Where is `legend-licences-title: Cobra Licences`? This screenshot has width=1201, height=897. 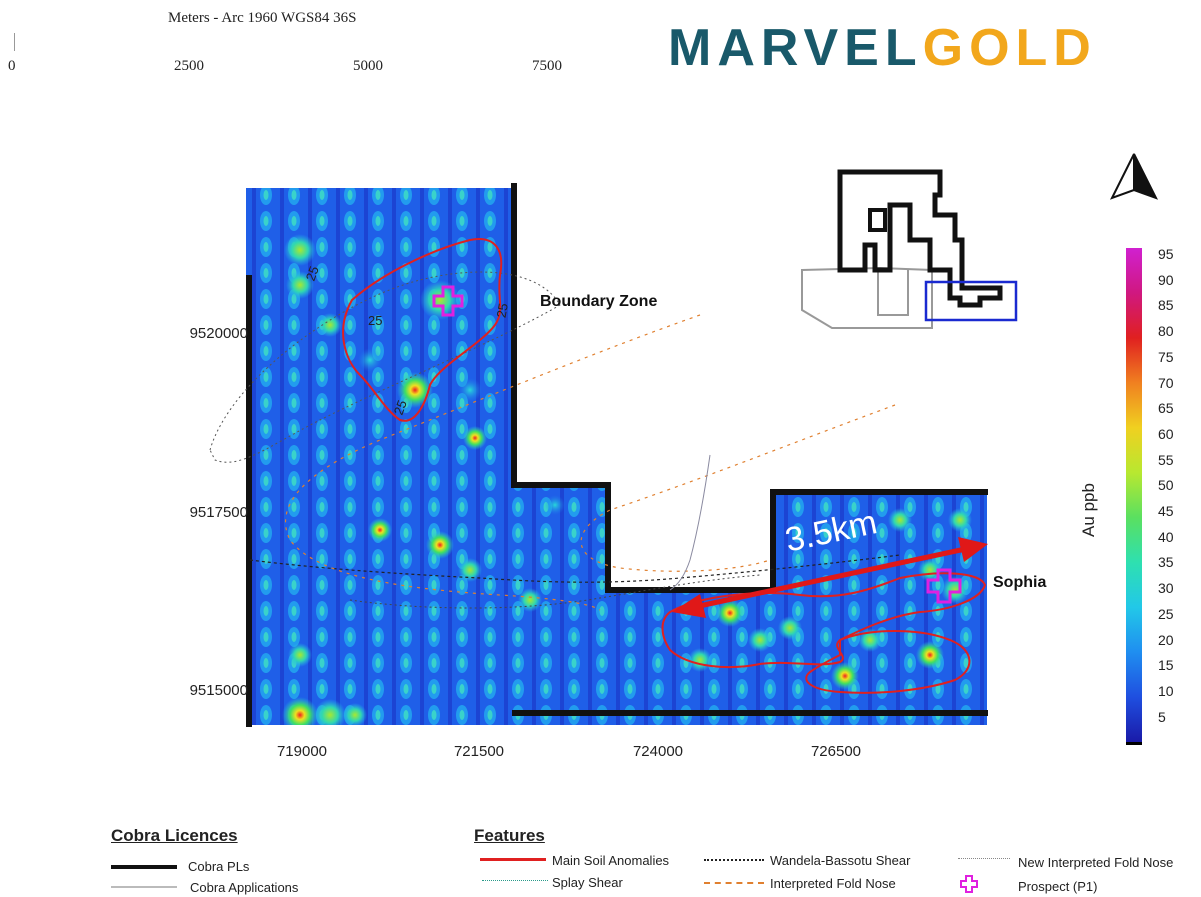 legend-licences-title: Cobra Licences is located at coordinates (174, 835).